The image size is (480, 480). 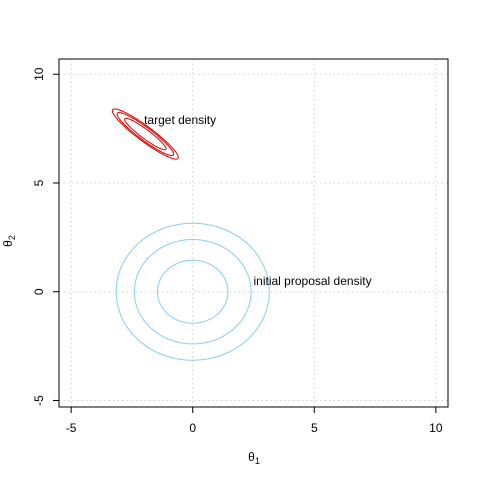 What do you see at coordinates (313, 281) in the screenshot?
I see `annotation-1: initial proposal density` at bounding box center [313, 281].